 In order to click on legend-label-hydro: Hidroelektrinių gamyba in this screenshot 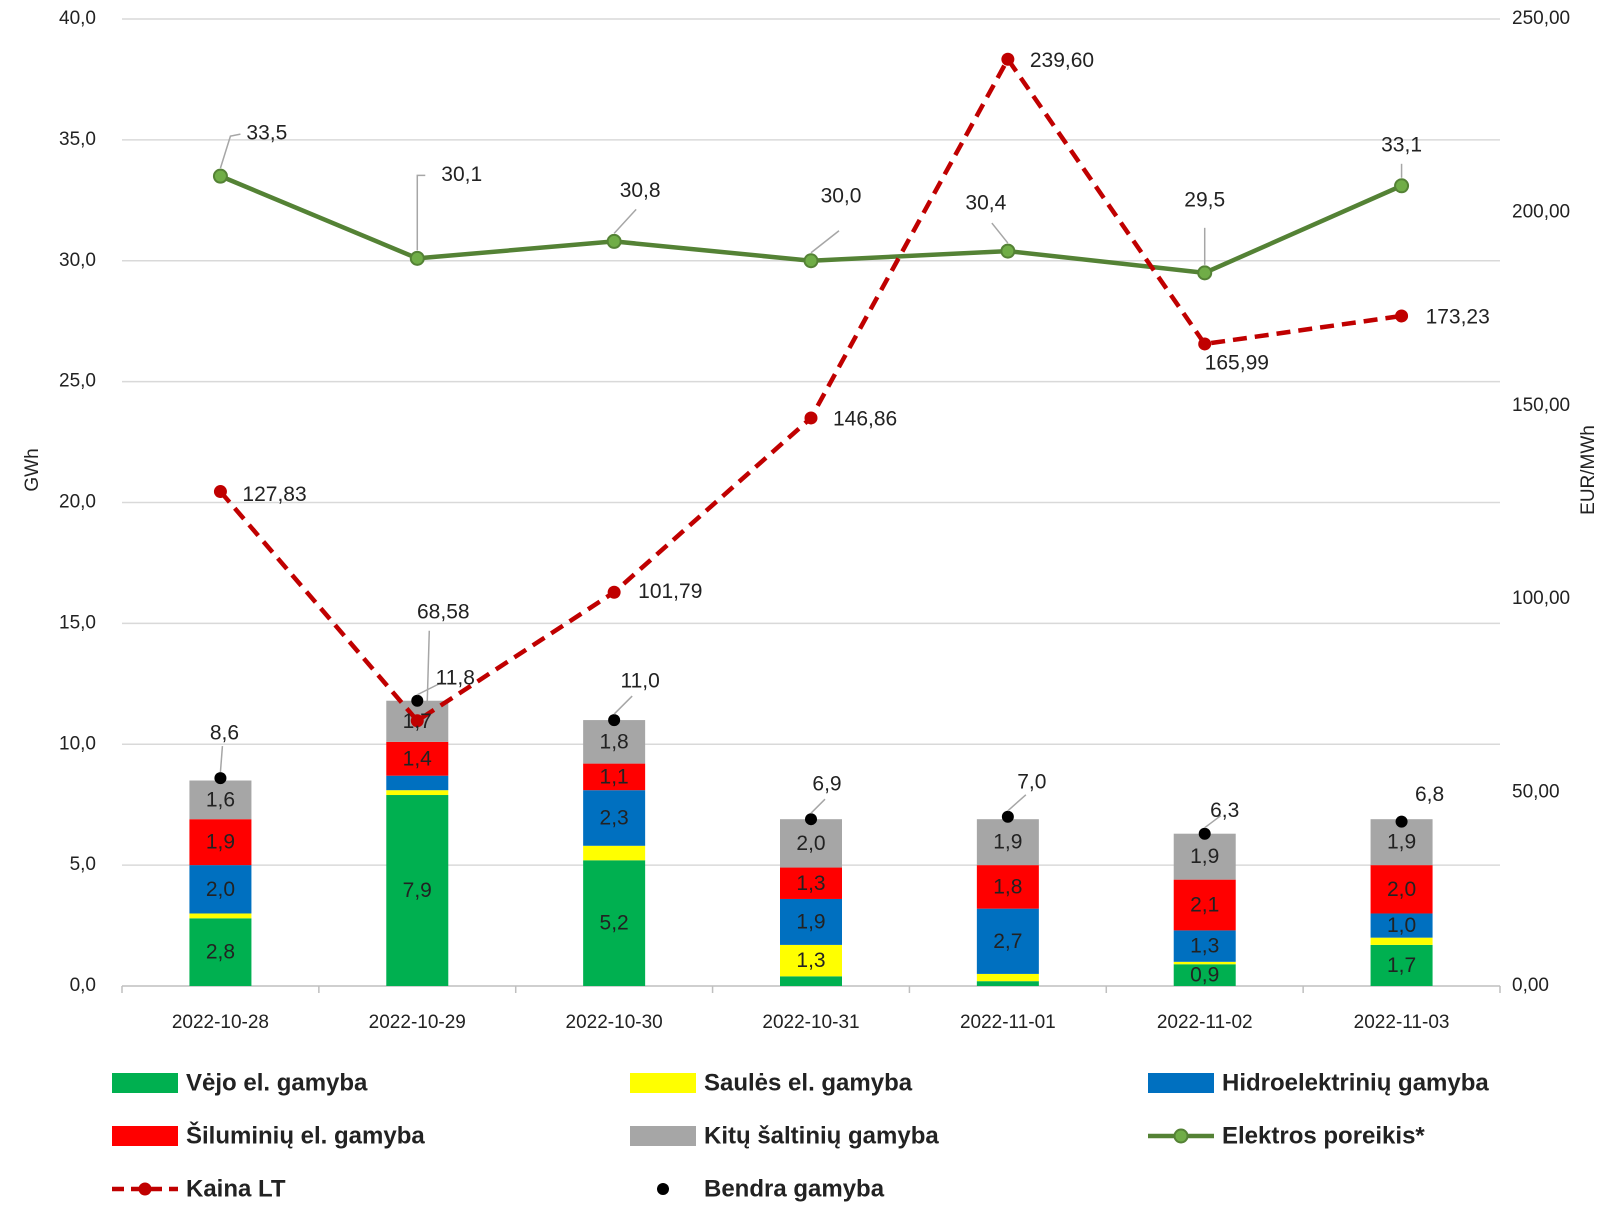, I will do `click(1355, 1082)`.